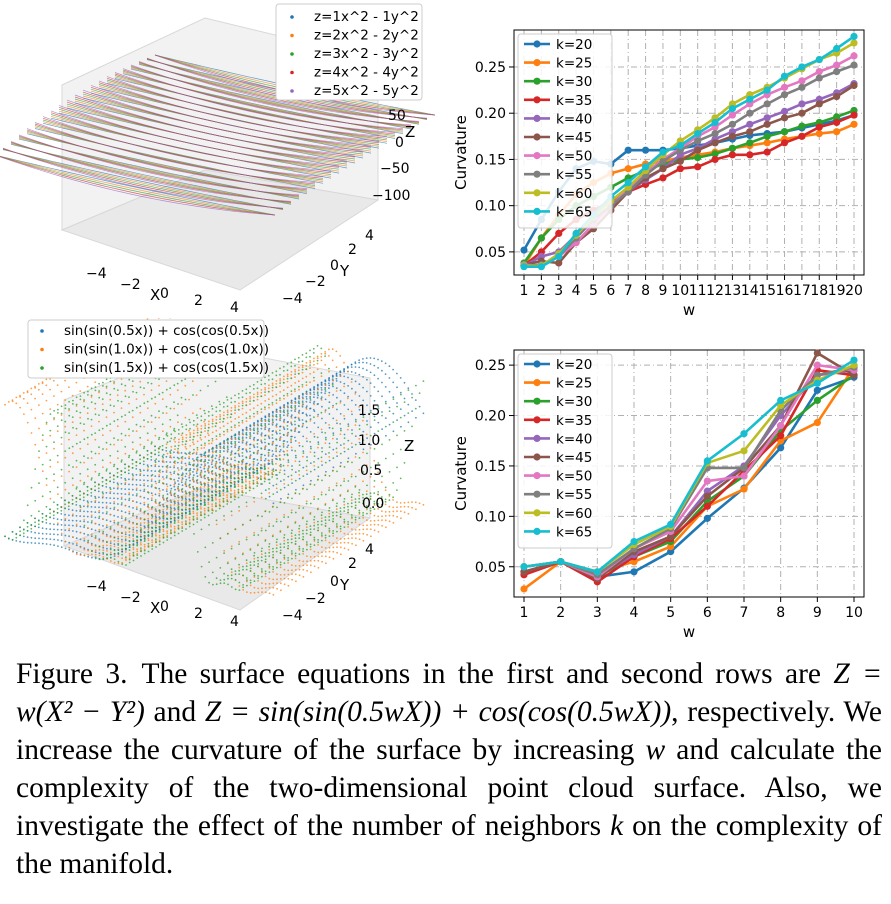 The image size is (891, 904). What do you see at coordinates (767, 152) in the screenshot?
I see `data-point-k=35` at bounding box center [767, 152].